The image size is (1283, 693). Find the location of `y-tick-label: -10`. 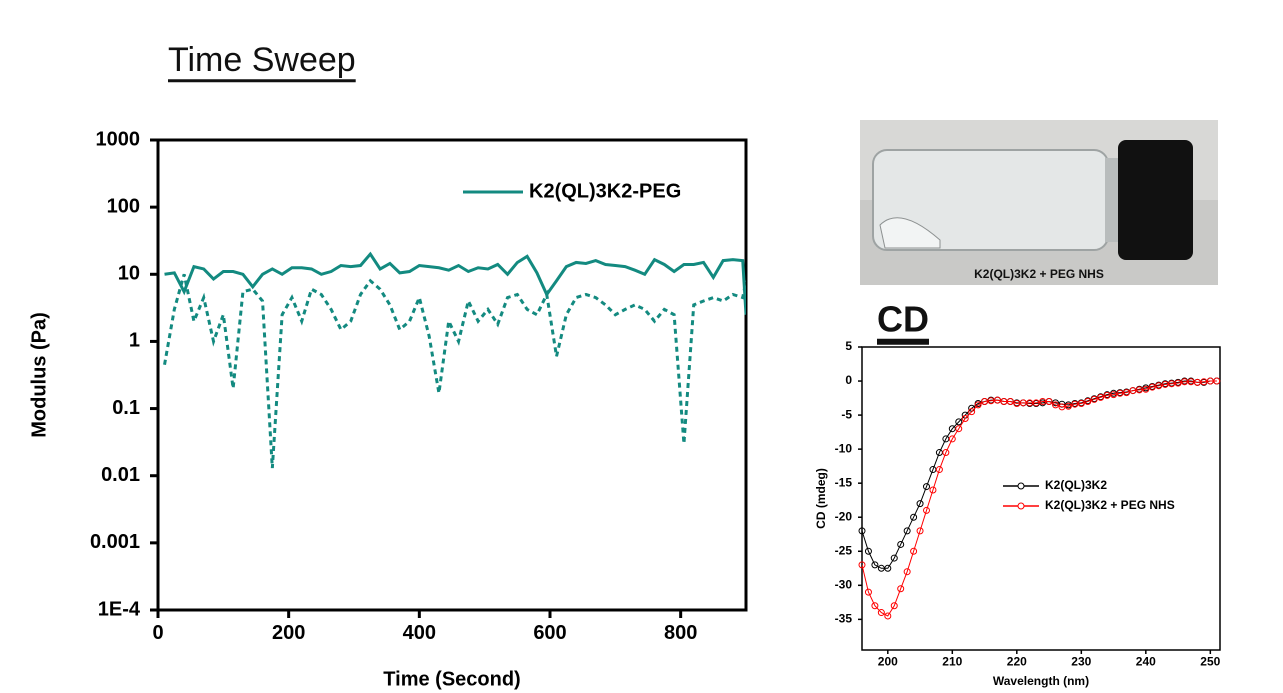

y-tick-label: -10 is located at coordinates (844, 448).